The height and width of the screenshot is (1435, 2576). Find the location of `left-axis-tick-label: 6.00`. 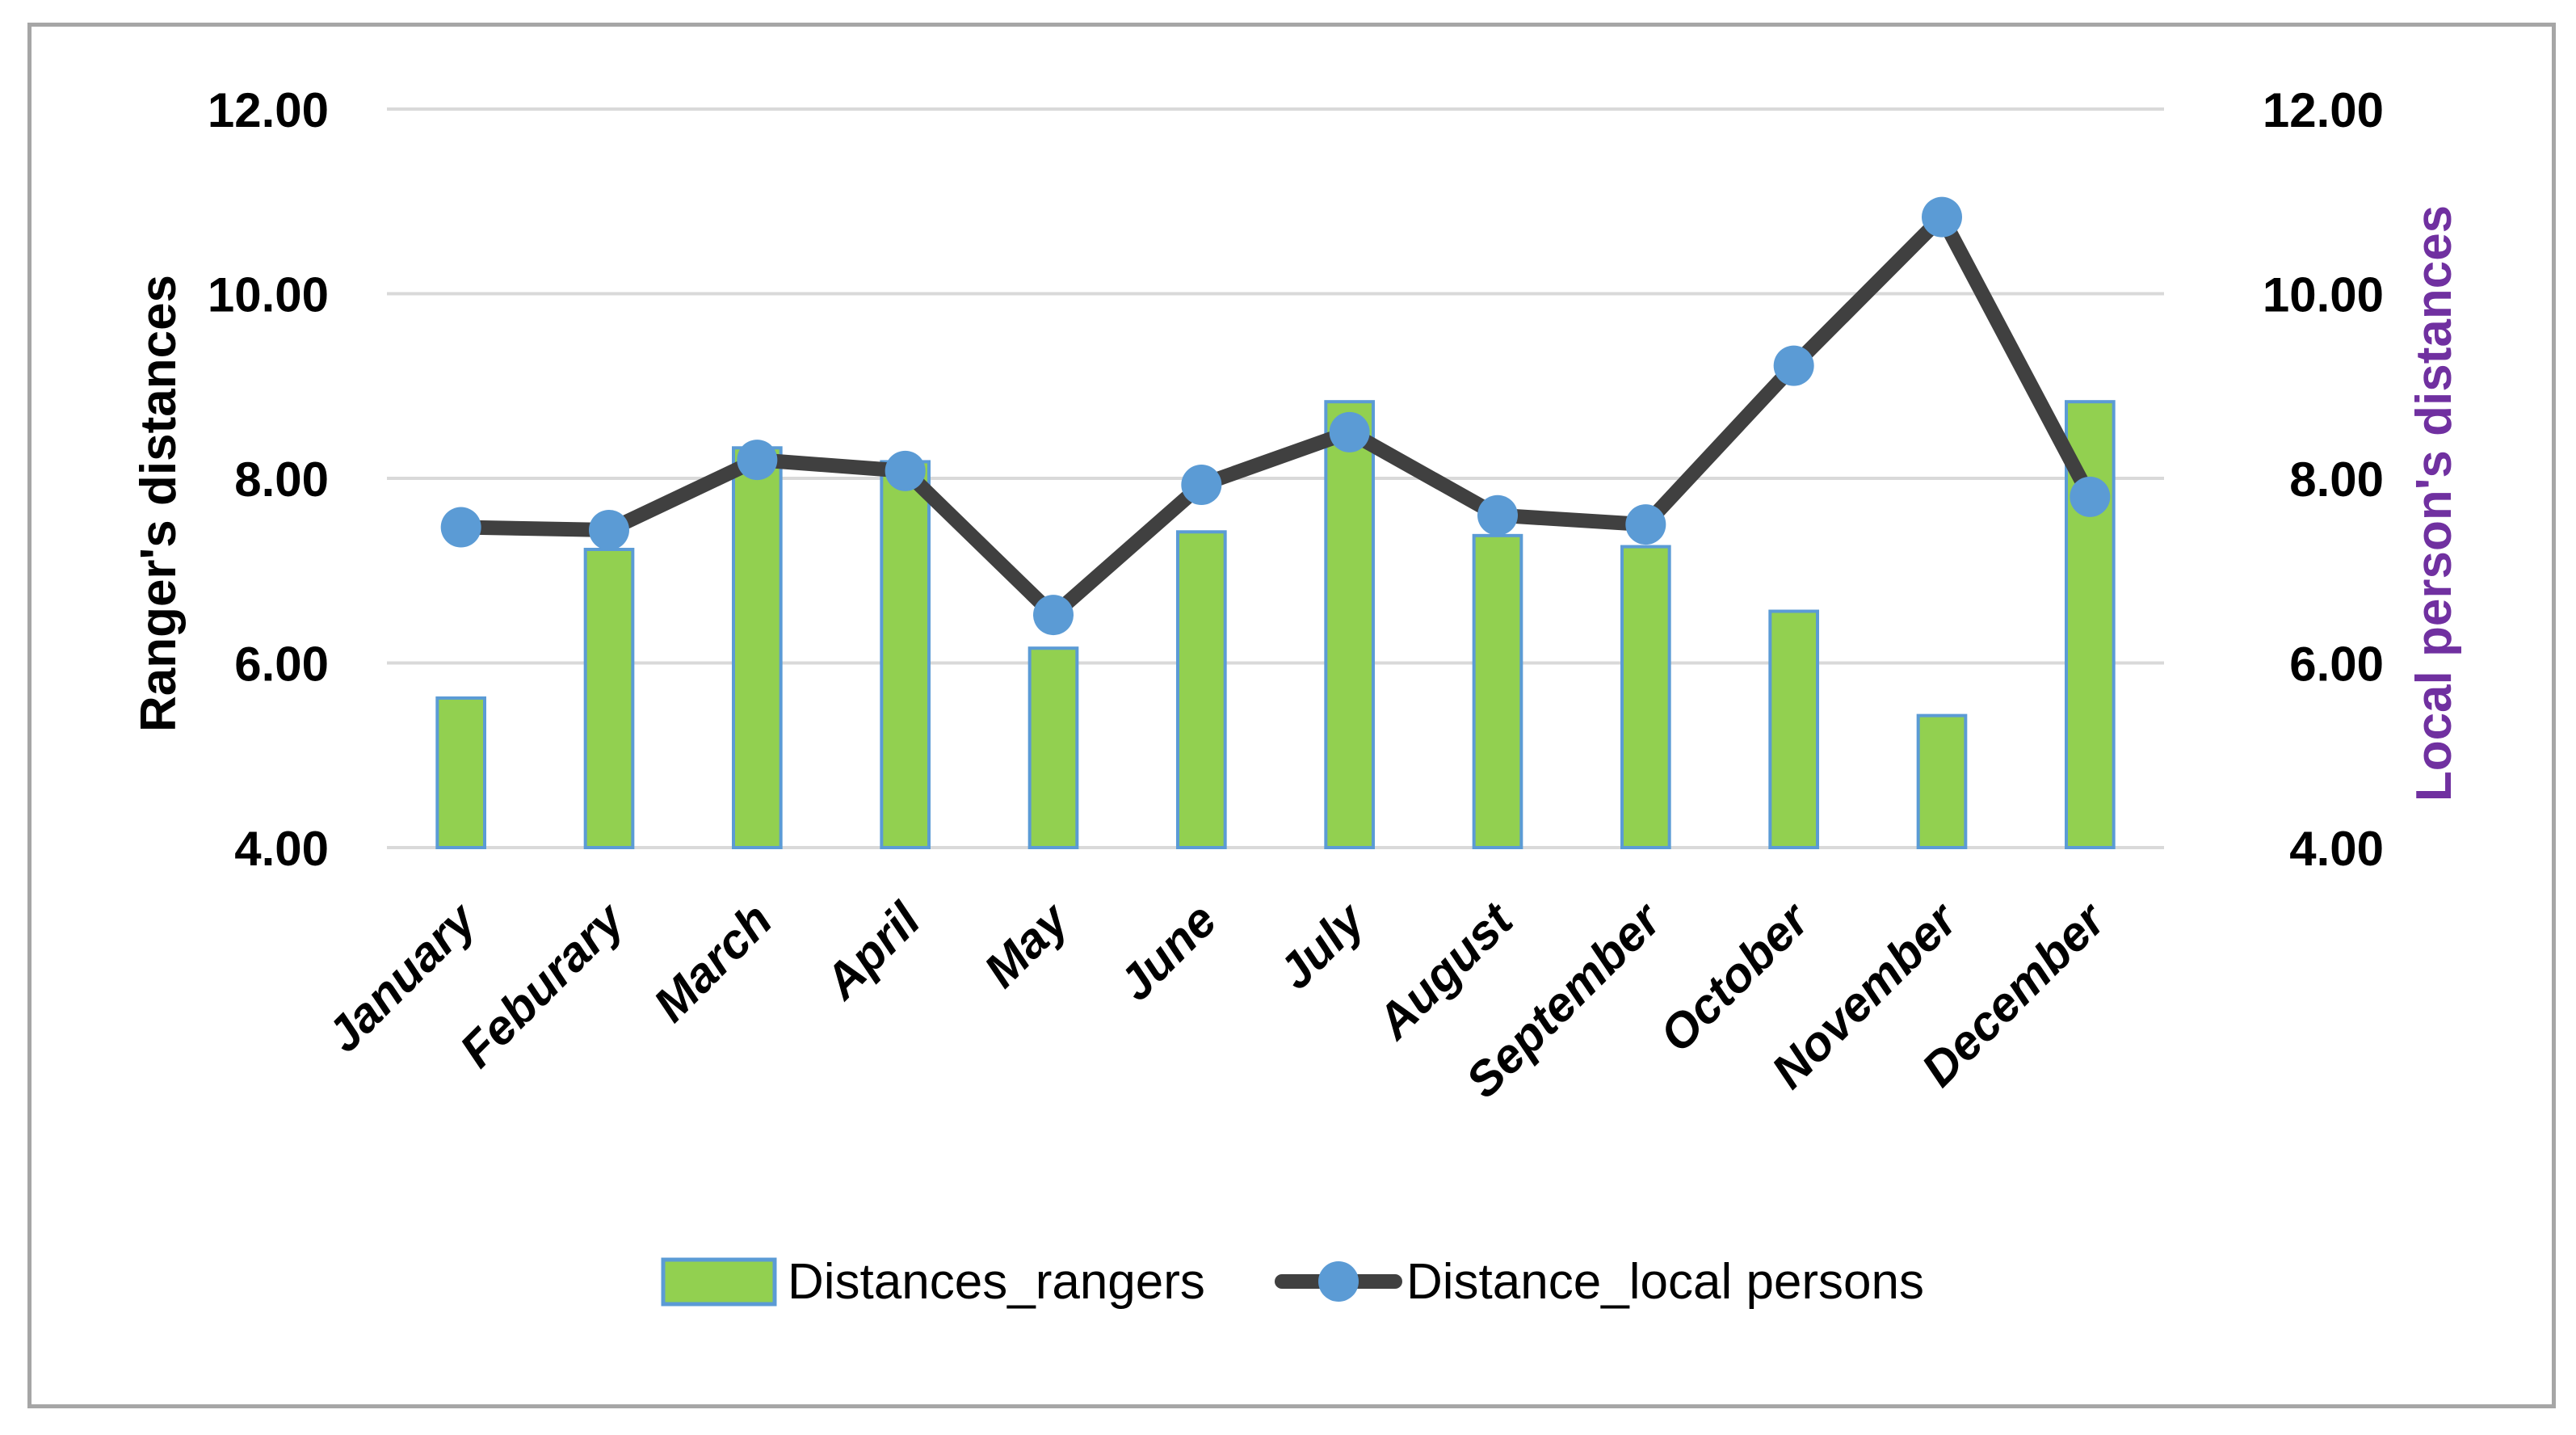

left-axis-tick-label: 6.00 is located at coordinates (282, 665).